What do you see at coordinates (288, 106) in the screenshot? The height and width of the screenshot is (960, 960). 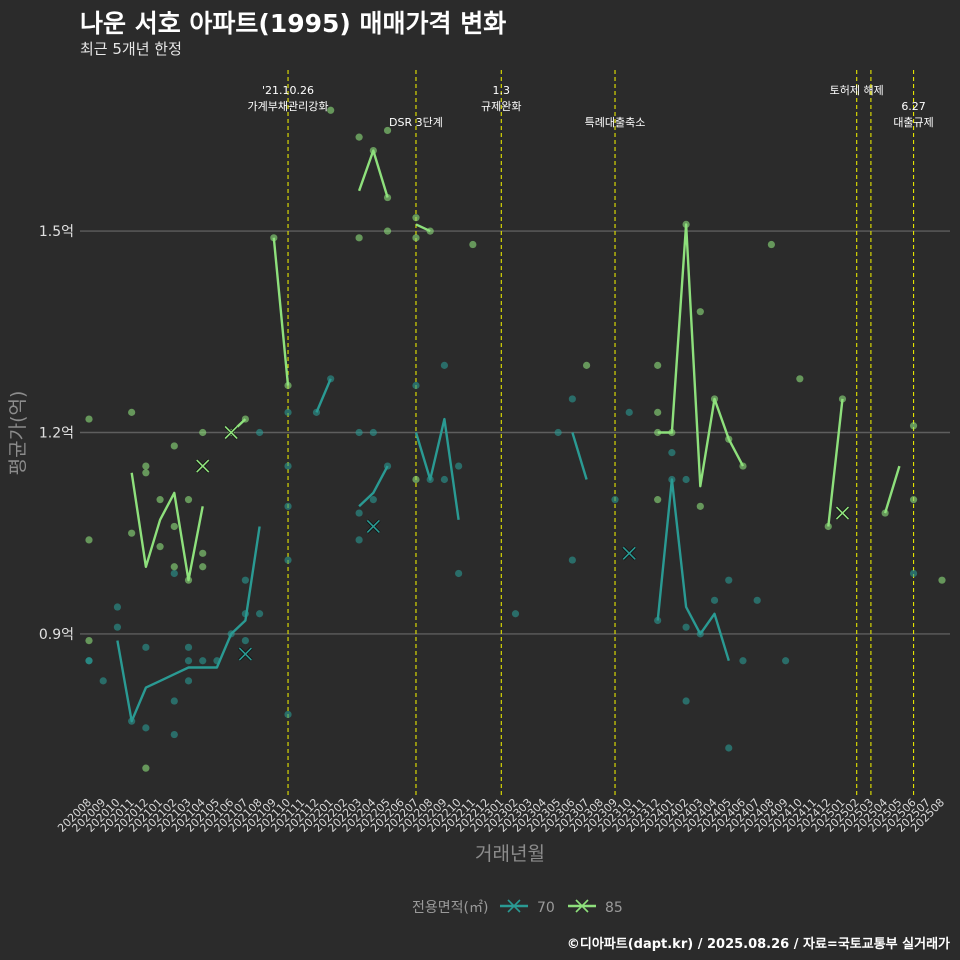 I see `event-label: 가계부채관리강화` at bounding box center [288, 106].